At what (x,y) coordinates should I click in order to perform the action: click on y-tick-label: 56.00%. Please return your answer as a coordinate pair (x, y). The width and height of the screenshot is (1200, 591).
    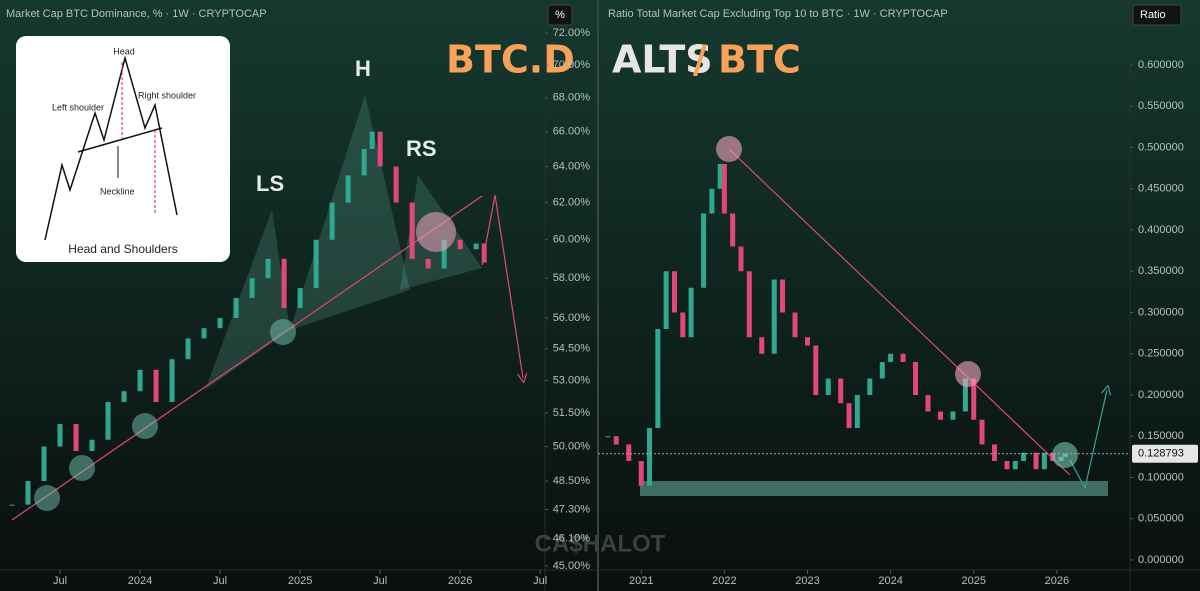
    Looking at the image, I should click on (572, 318).